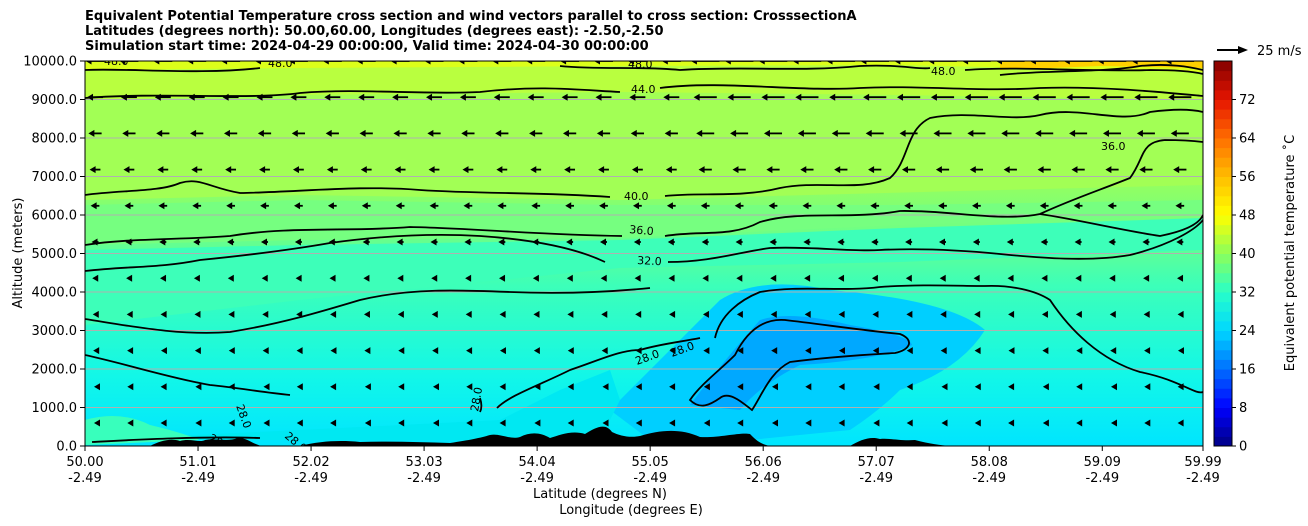  I want to click on contour-24-loop, so click(799, 365).